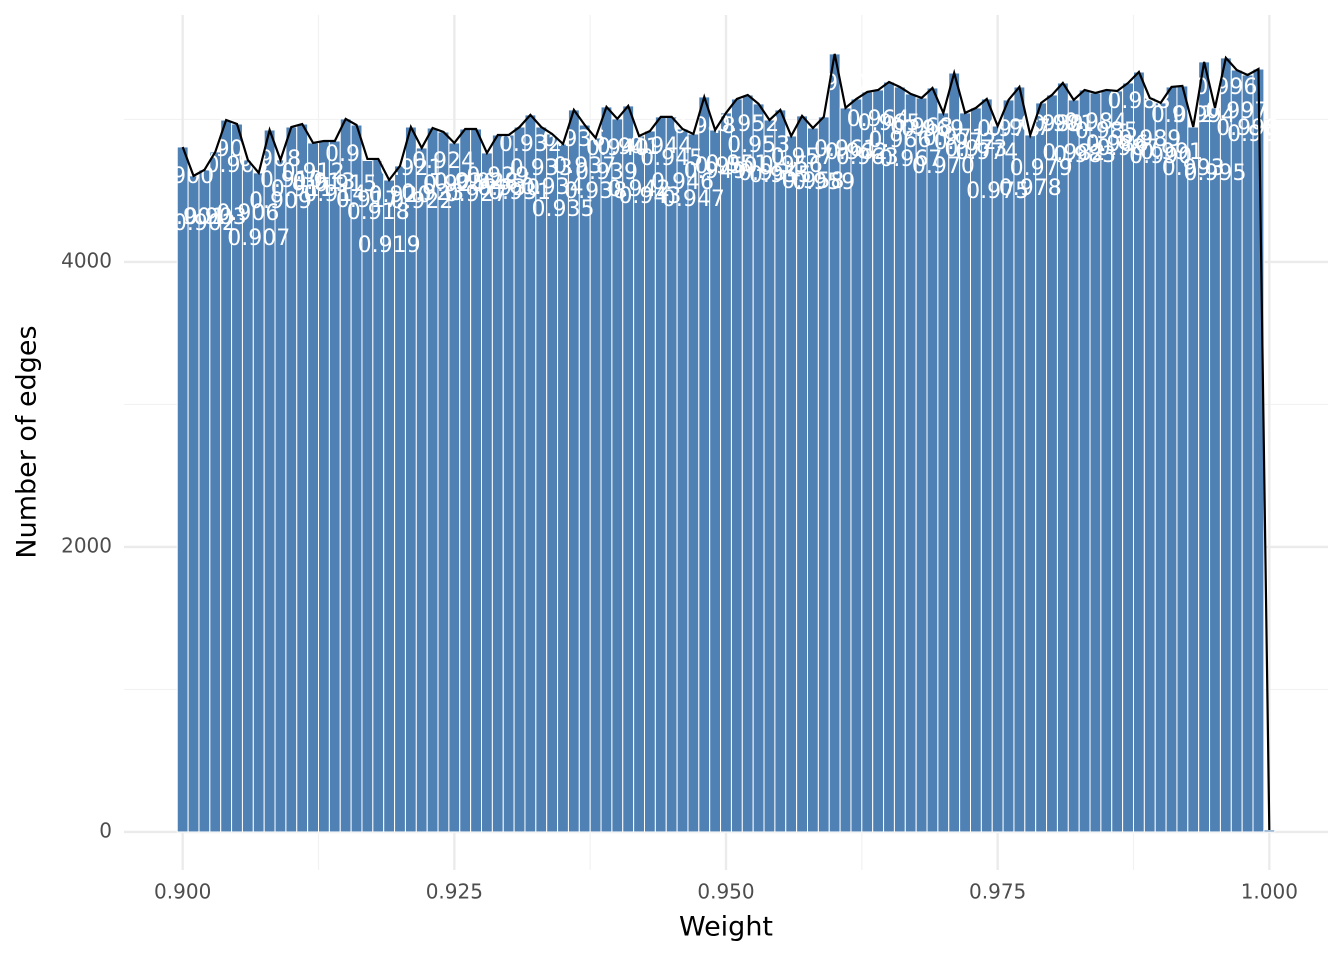 The height and width of the screenshot is (960, 1344). Describe the element at coordinates (758, 145) in the screenshot. I see `data-label: 0.953` at that location.